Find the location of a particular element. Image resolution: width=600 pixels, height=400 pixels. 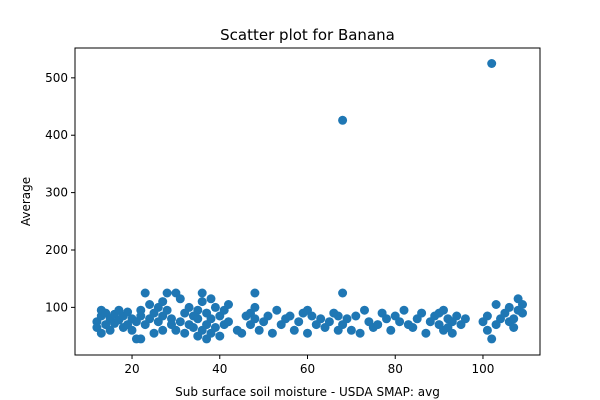

x-axis-ticks: 20 40 60 80 100 is located at coordinates (309, 365).